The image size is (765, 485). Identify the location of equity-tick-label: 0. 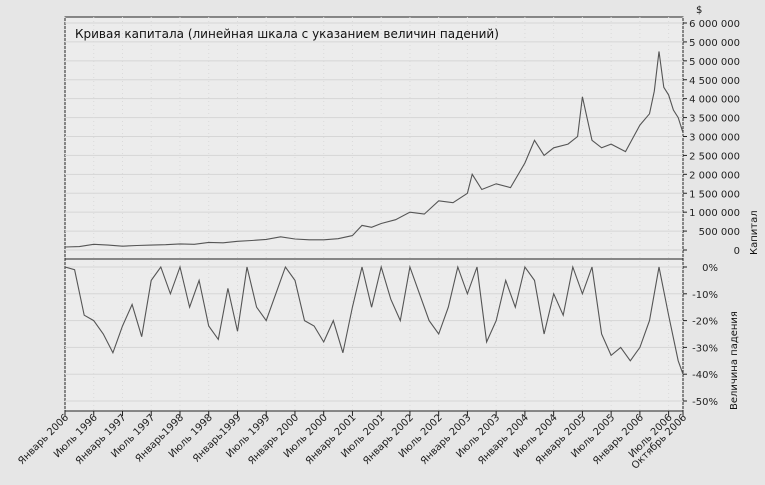
(737, 251).